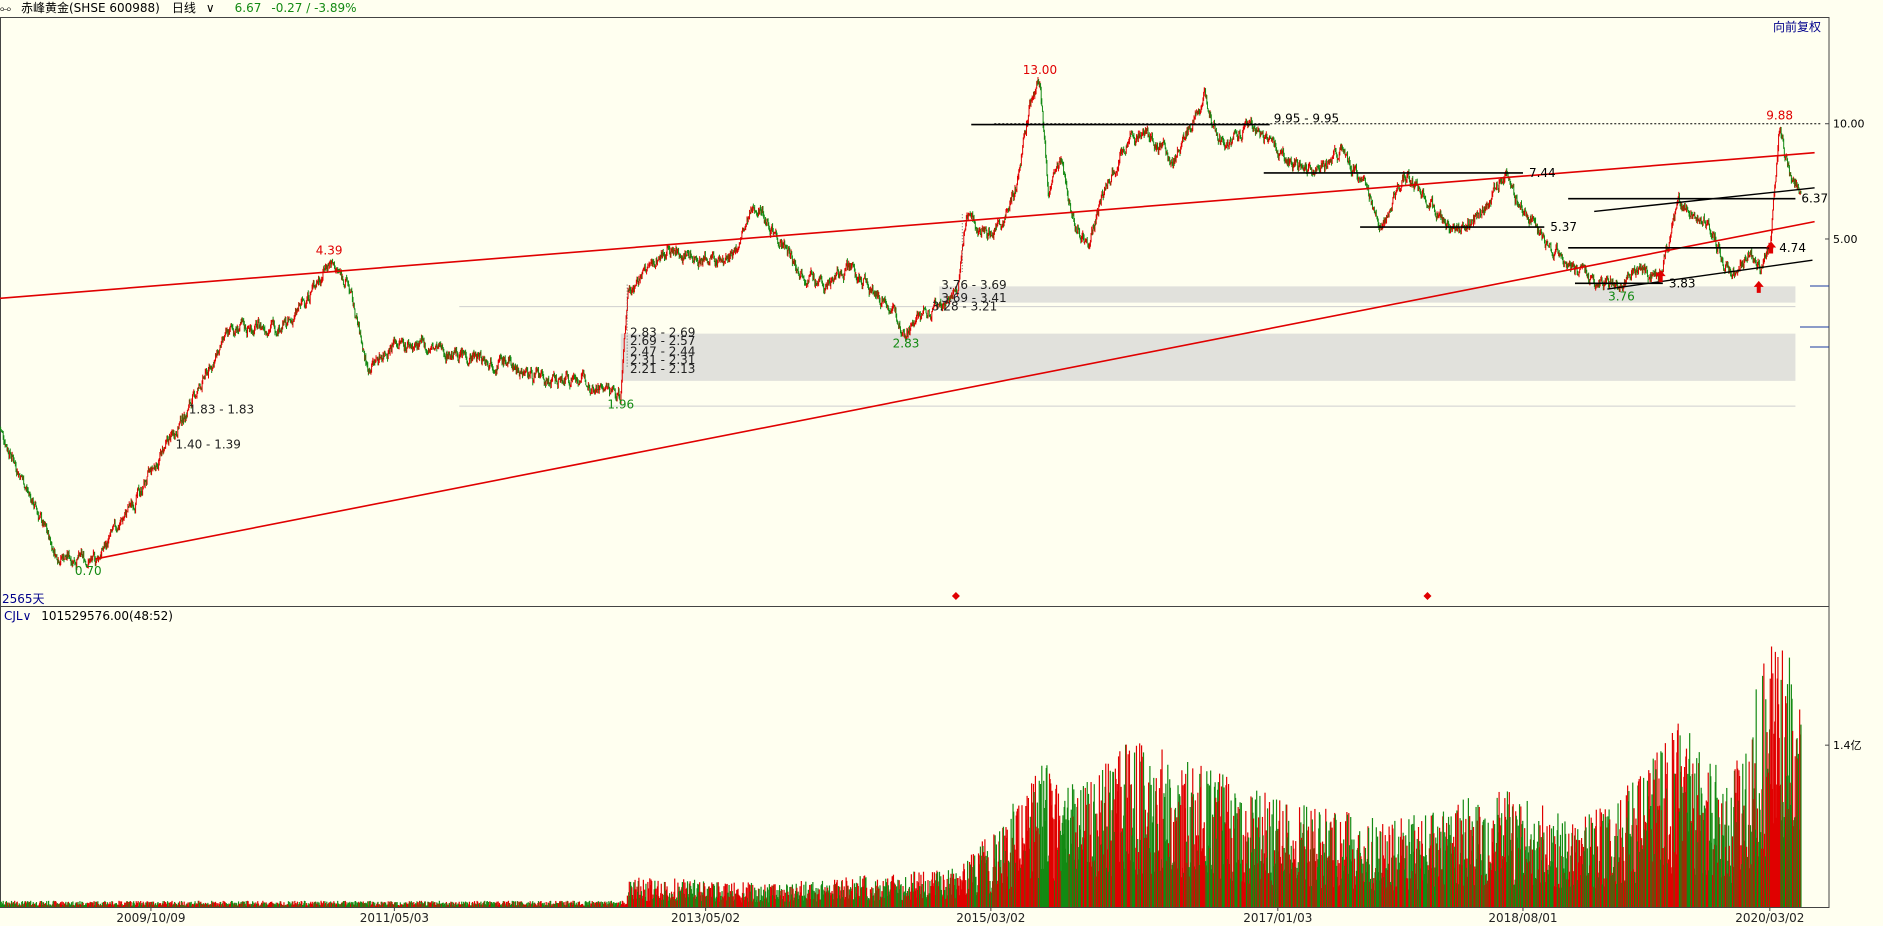 The height and width of the screenshot is (926, 1883). I want to click on y-tick-label: 10.00, so click(1849, 124).